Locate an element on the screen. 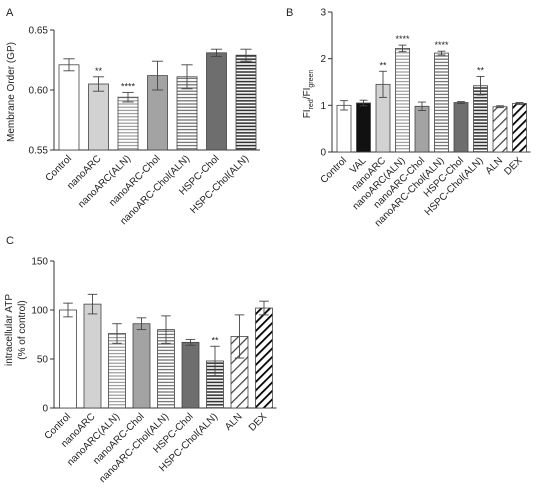  panel-b-yaxis-title: FIred/FIgreen is located at coordinates (308, 94).